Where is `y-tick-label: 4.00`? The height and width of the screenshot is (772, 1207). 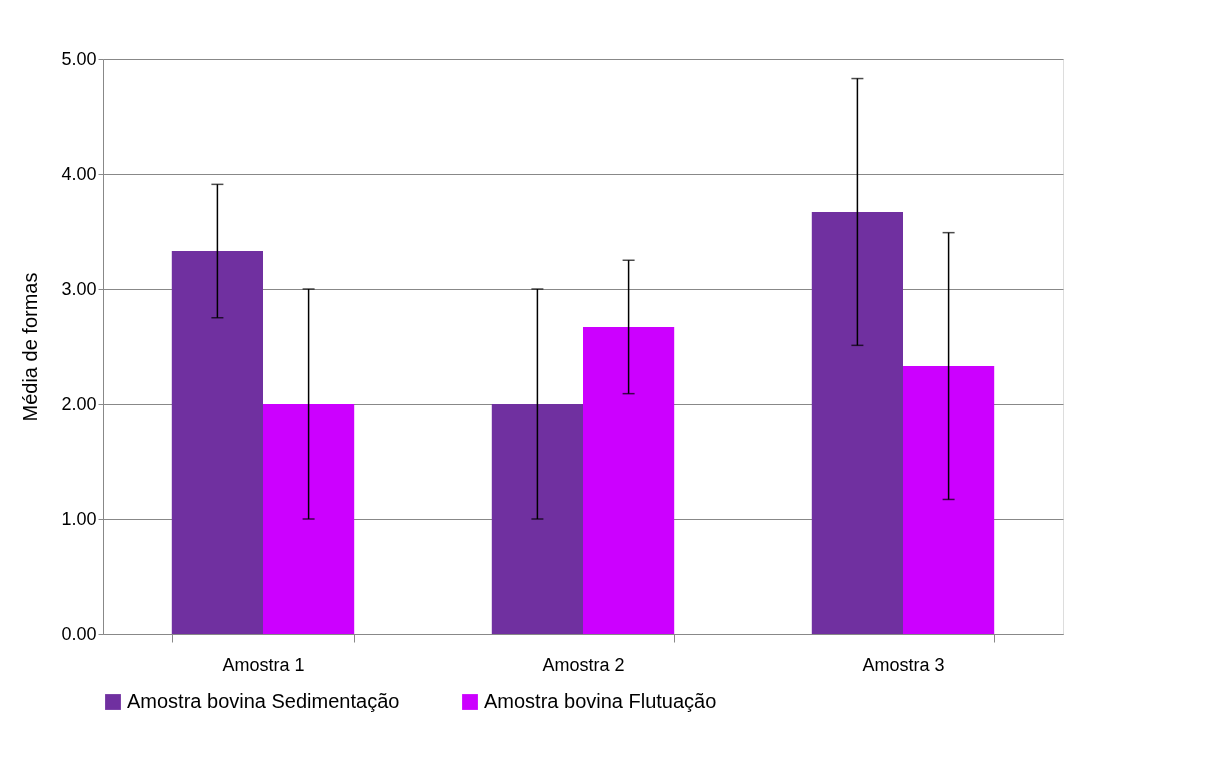 y-tick-label: 4.00 is located at coordinates (79, 173).